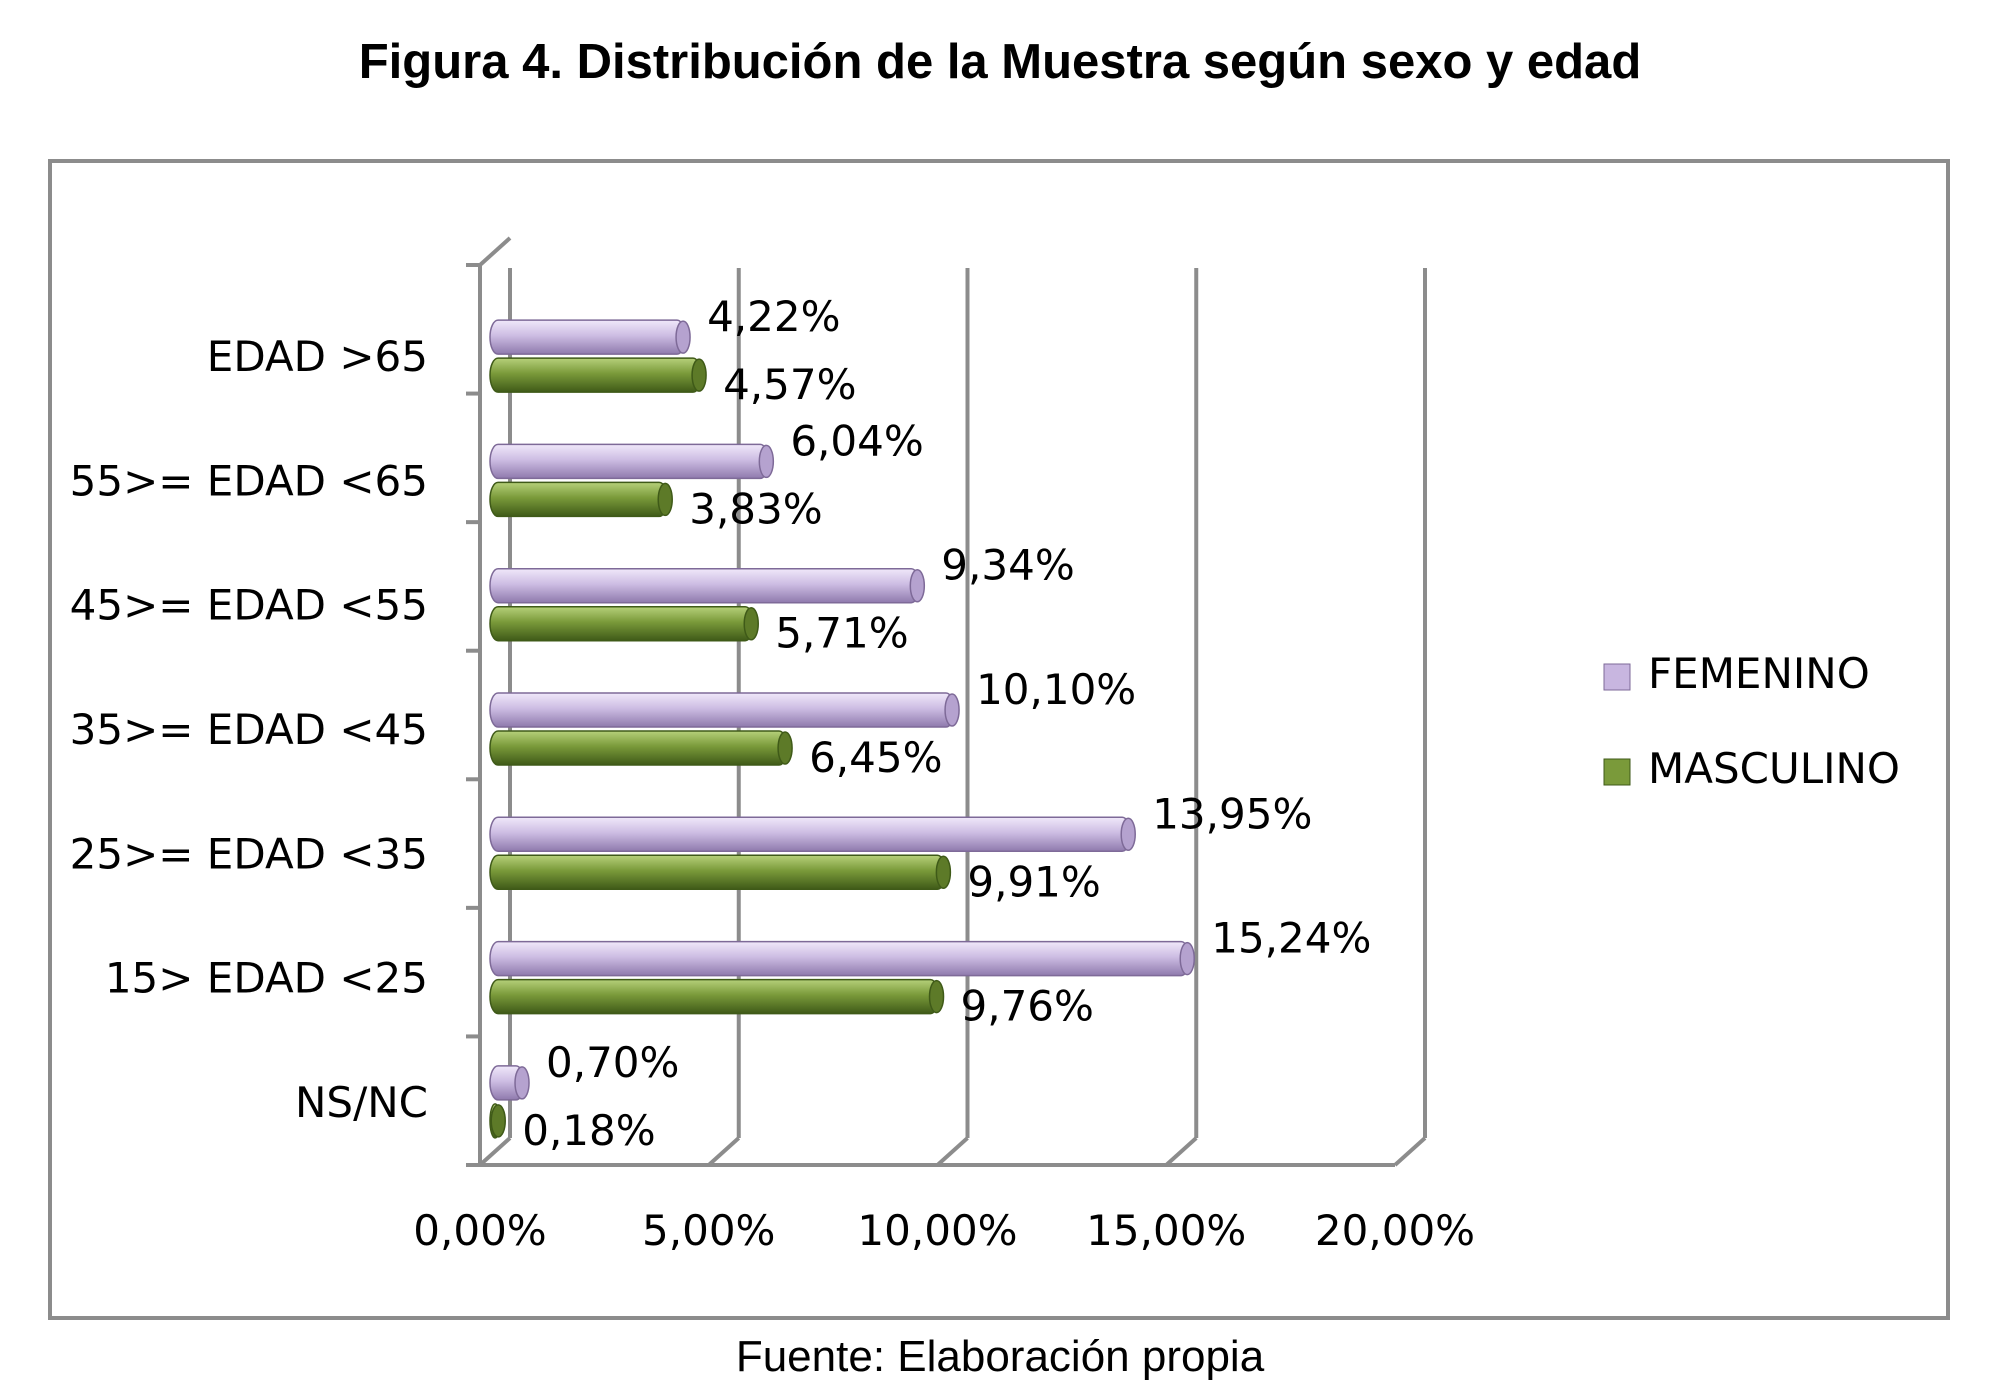  What do you see at coordinates (1056, 689) in the screenshot?
I see `femenino-data-label: 10,10%` at bounding box center [1056, 689].